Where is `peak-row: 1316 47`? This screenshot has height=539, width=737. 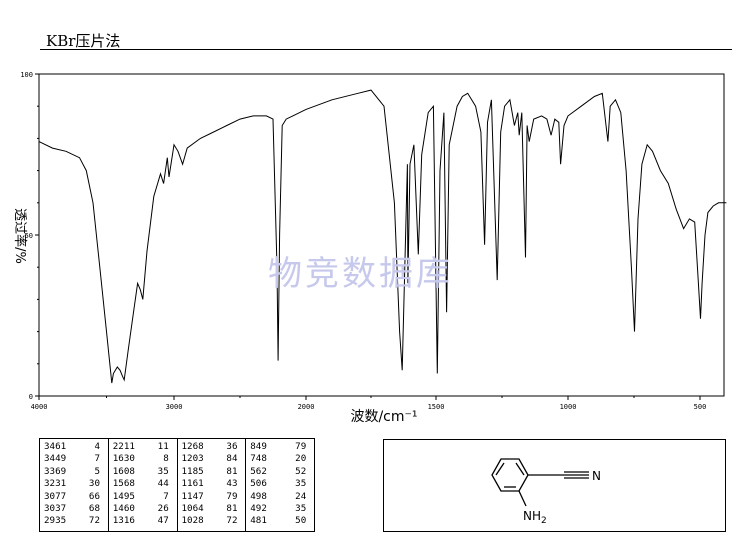
peak-row: 1316 47 is located at coordinates (145, 521).